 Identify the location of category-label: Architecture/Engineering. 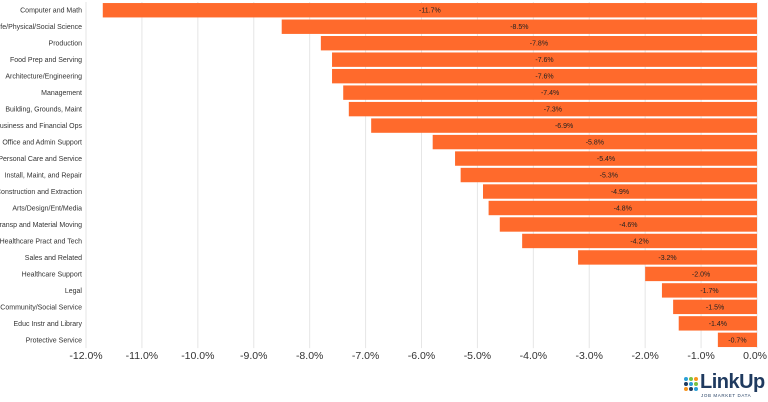
(43, 77).